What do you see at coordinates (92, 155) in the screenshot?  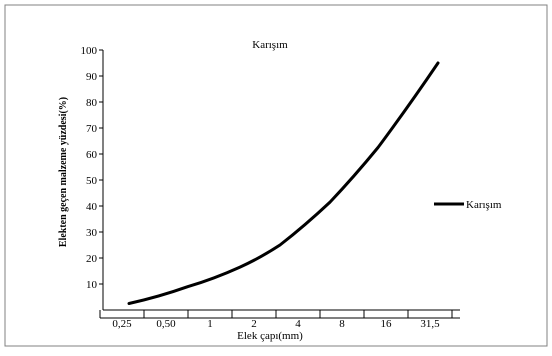 I see `y-tick-label: 60` at bounding box center [92, 155].